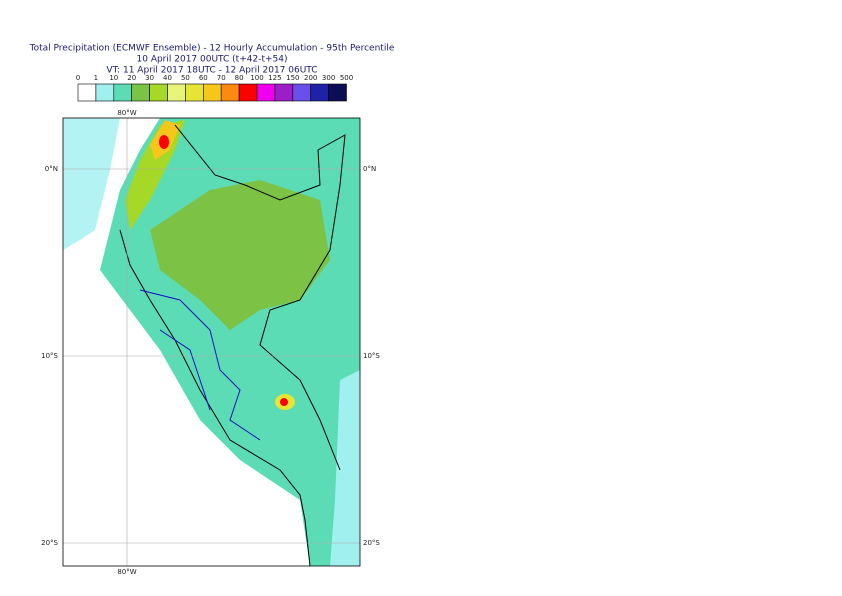 This screenshot has width=842, height=596. I want to click on green-zone, so click(240, 255).